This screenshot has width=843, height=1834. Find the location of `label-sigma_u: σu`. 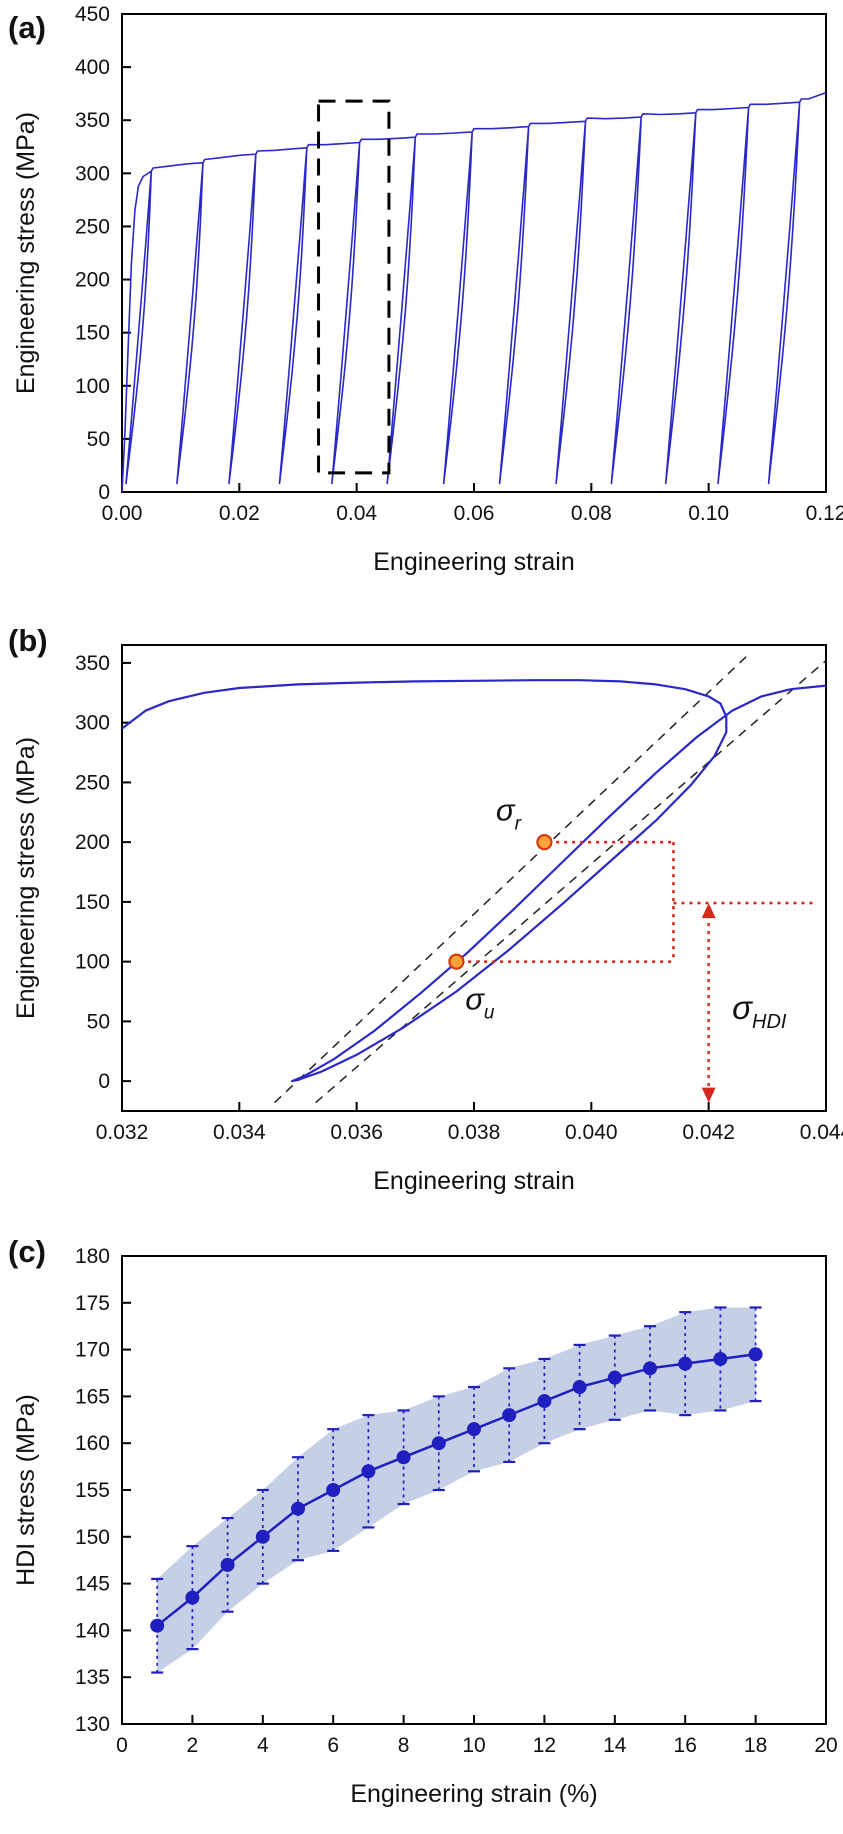

label-sigma_u: σu is located at coordinates (480, 1002).